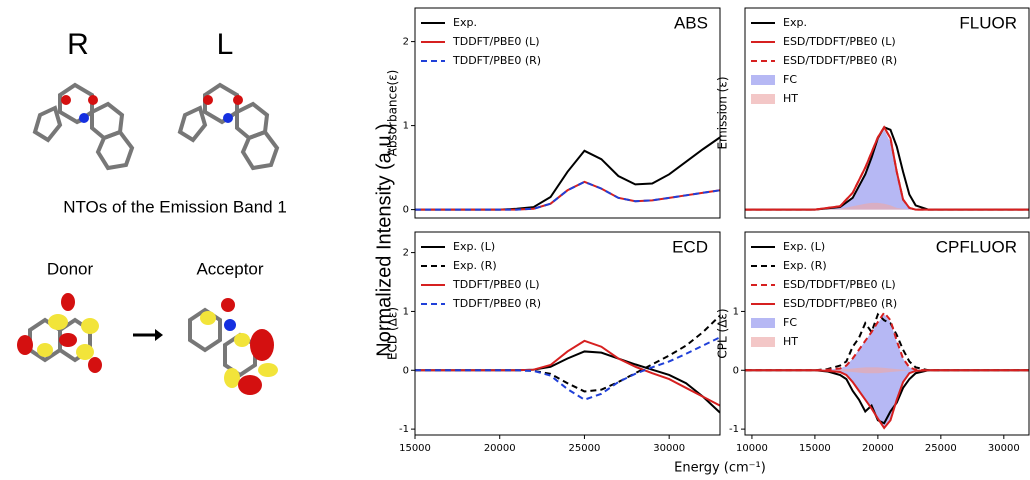 This screenshot has height=480, width=1030. What do you see at coordinates (393, 113) in the screenshot?
I see `y-axis-label: Absorbance(ε)` at bounding box center [393, 113].